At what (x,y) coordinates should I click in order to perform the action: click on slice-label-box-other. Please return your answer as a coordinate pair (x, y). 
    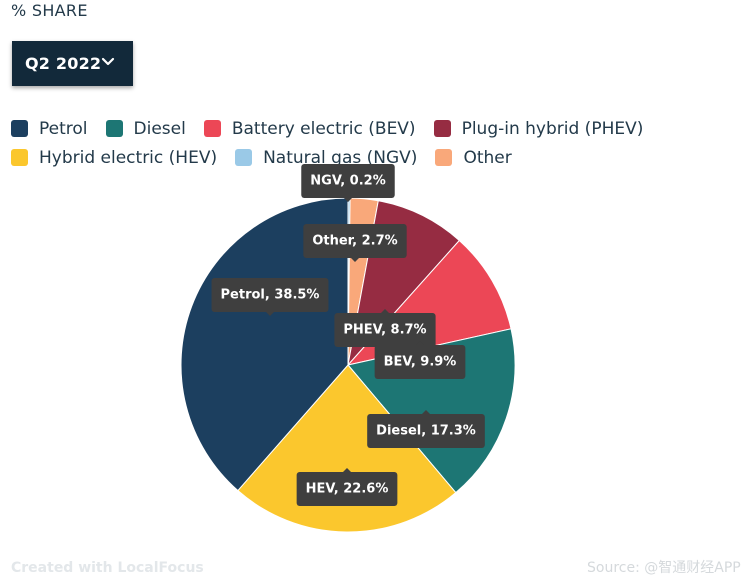
    Looking at the image, I should click on (355, 241).